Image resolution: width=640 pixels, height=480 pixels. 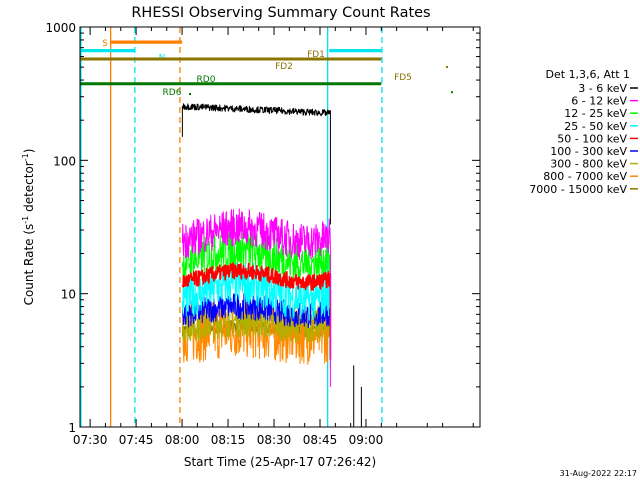 What do you see at coordinates (595, 126) in the screenshot?
I see `legend-entry-3: 25 - 50 keV` at bounding box center [595, 126].